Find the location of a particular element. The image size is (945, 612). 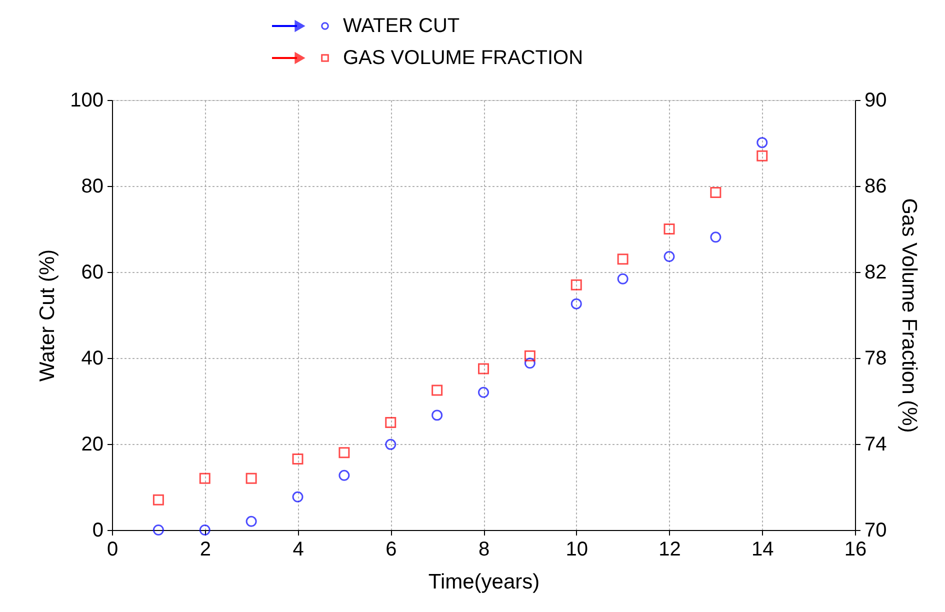

x-tick-label: 8 is located at coordinates (484, 549).